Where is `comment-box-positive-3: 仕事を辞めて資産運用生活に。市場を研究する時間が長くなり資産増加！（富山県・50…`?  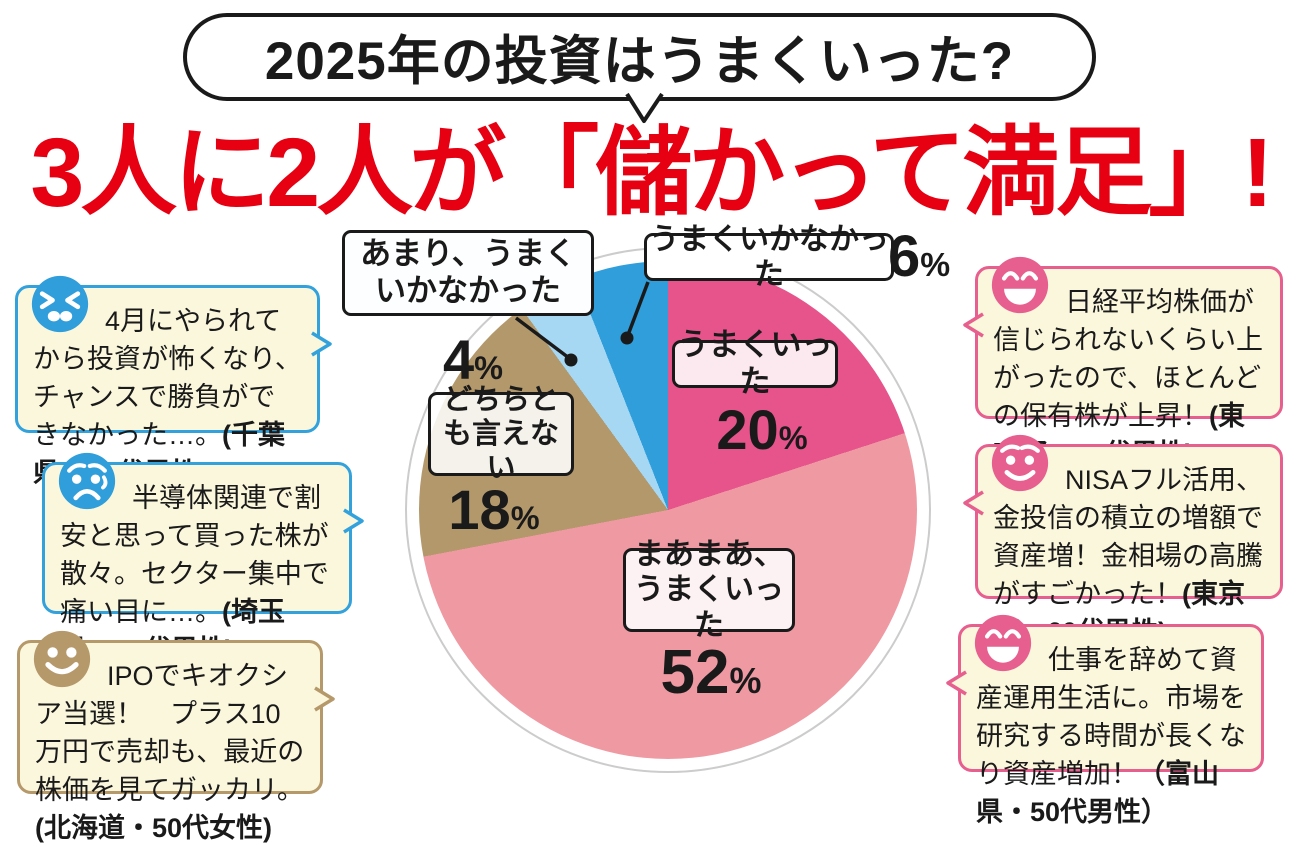 comment-box-positive-3: 仕事を辞めて資産運用生活に。市場を研究する時間が長くなり資産増加！（富山県・50… is located at coordinates (1105, 720).